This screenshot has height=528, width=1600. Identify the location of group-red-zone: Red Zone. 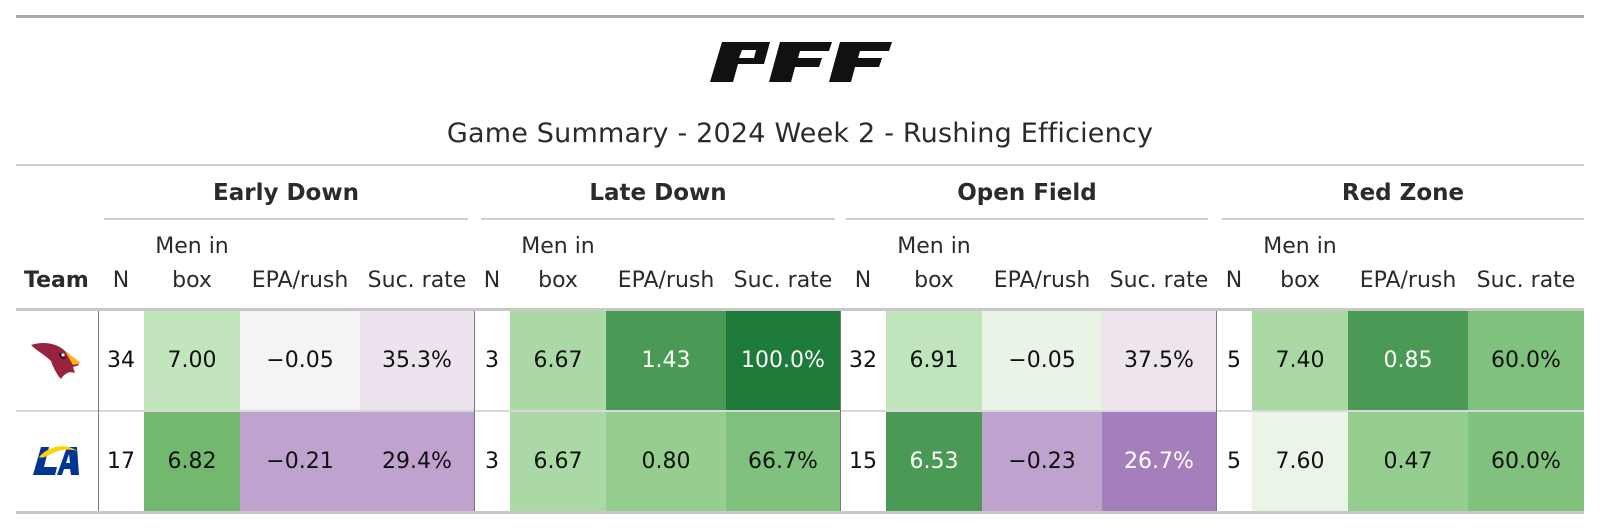
(1403, 193).